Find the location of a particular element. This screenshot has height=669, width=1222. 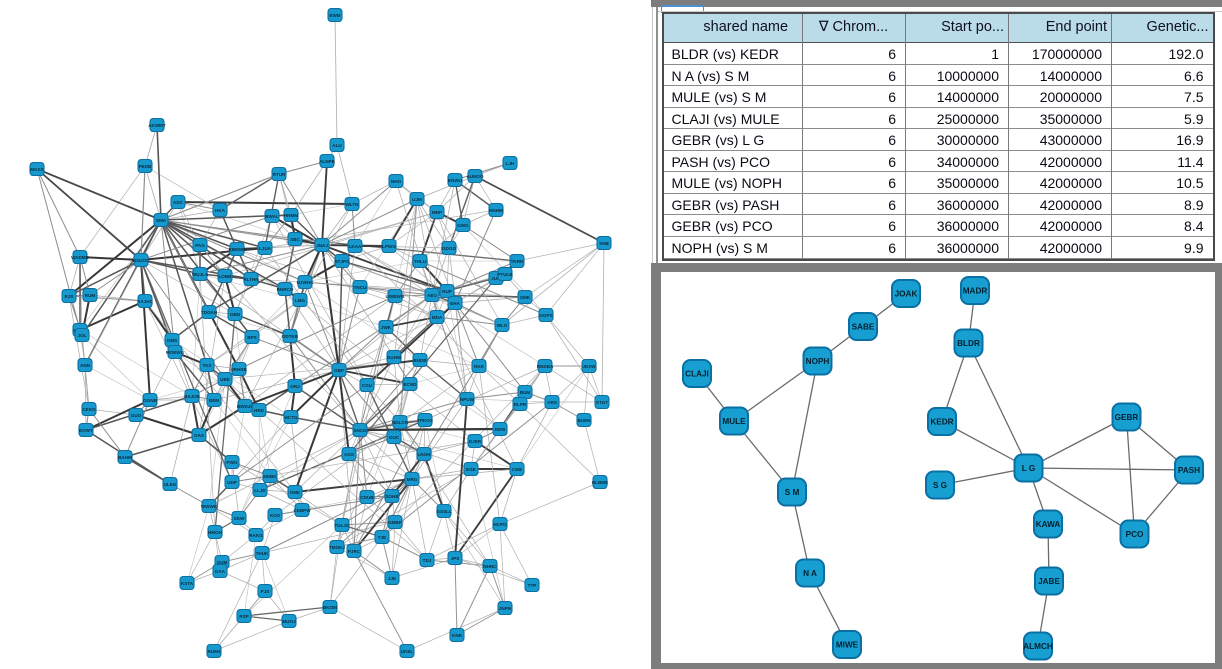

svg-text: WUJLA is located at coordinates (200, 274).